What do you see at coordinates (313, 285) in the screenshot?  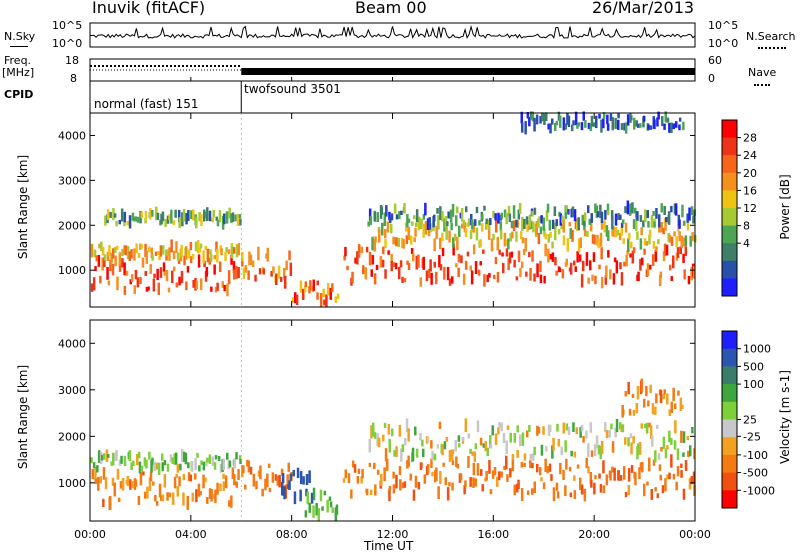 I see `power-band-4-cell` at bounding box center [313, 285].